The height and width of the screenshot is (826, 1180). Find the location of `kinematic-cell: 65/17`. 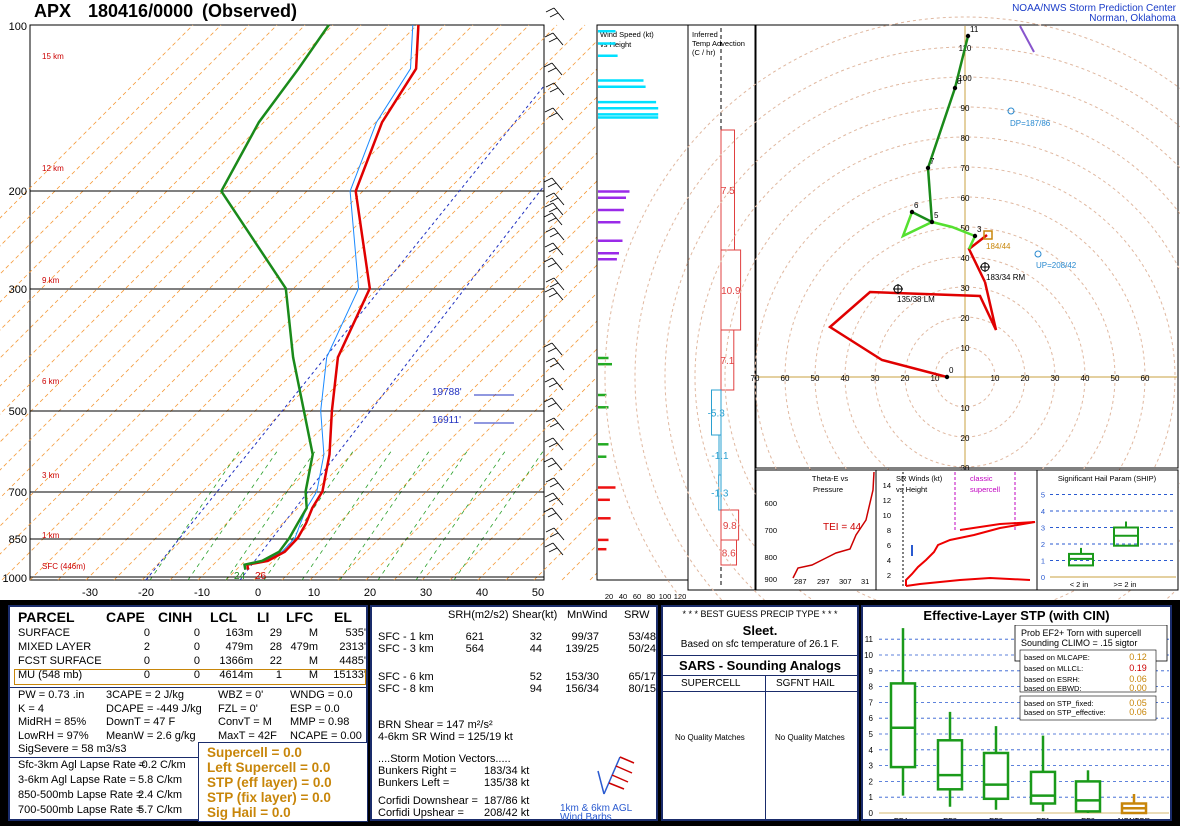

kinematic-cell: 65/17 is located at coordinates (642, 677).